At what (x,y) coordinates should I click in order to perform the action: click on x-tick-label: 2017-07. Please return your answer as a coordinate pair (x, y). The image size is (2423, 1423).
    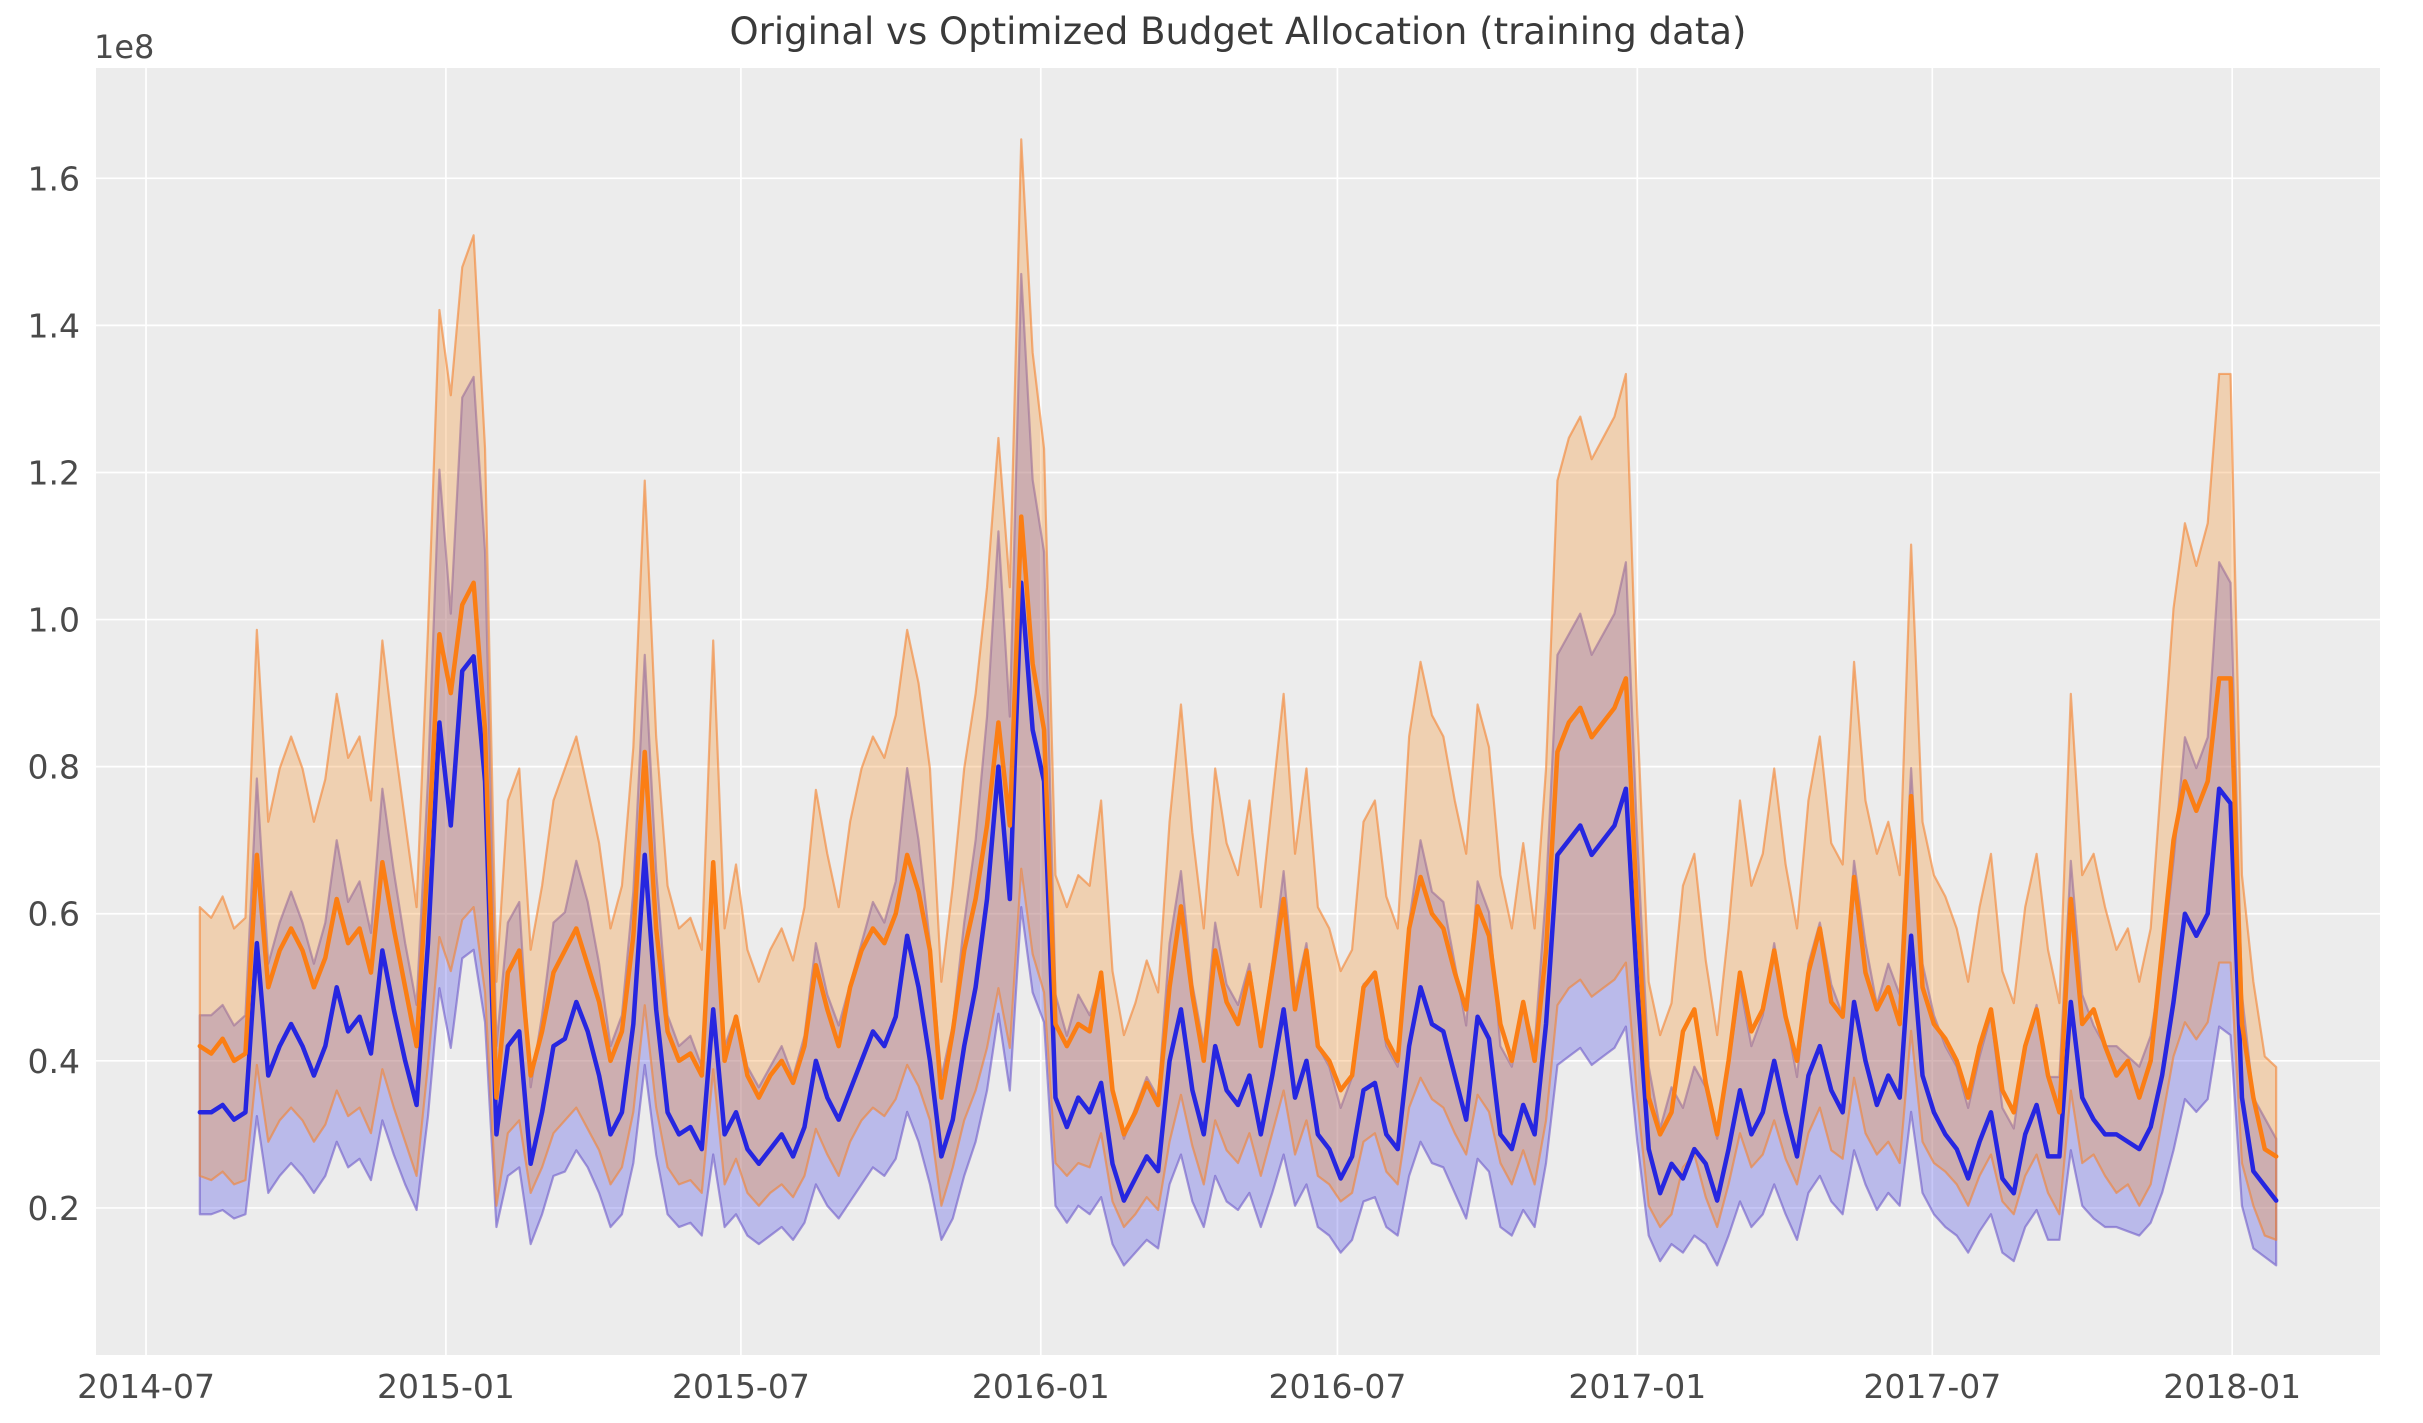
    Looking at the image, I should click on (1932, 1386).